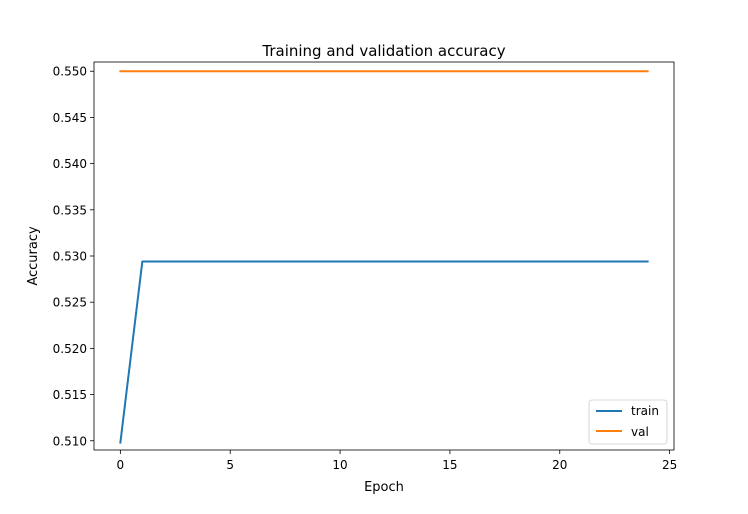 The image size is (748, 514). Describe the element at coordinates (383, 51) in the screenshot. I see `chart-title: Training and validation accuracy` at that location.